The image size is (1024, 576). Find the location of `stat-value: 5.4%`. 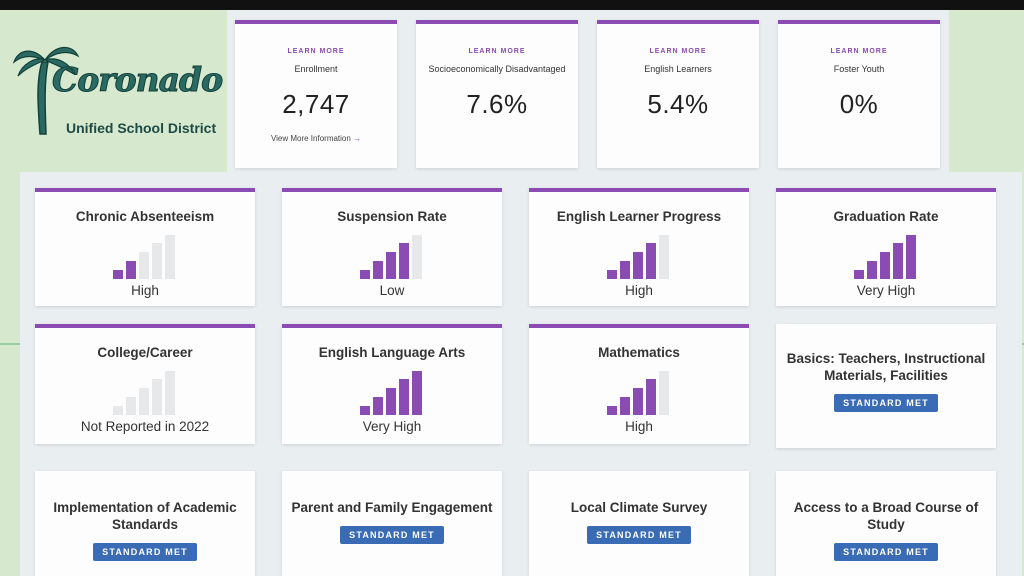

stat-value: 5.4% is located at coordinates (678, 104).